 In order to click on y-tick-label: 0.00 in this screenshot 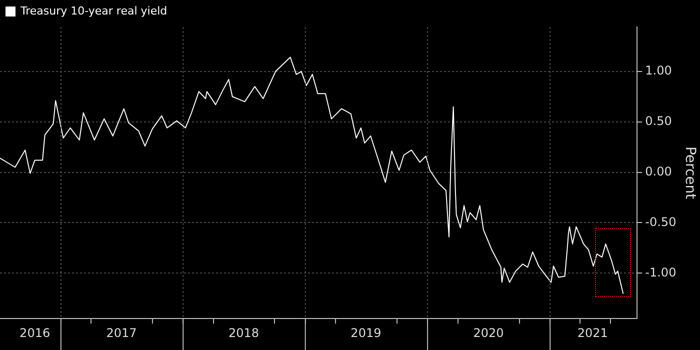, I will do `click(658, 171)`.